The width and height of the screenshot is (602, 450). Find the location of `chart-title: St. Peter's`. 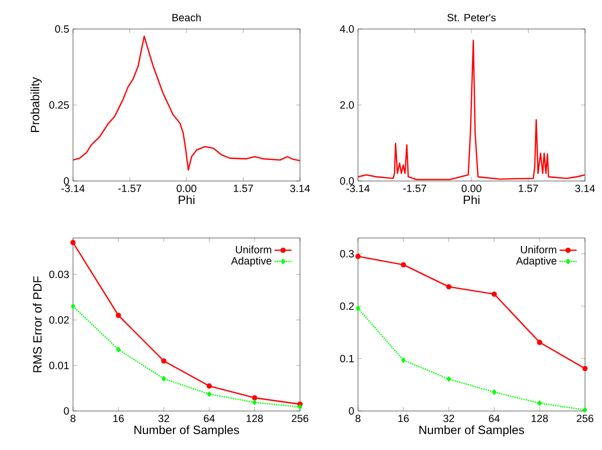

chart-title: St. Peter's is located at coordinates (471, 18).